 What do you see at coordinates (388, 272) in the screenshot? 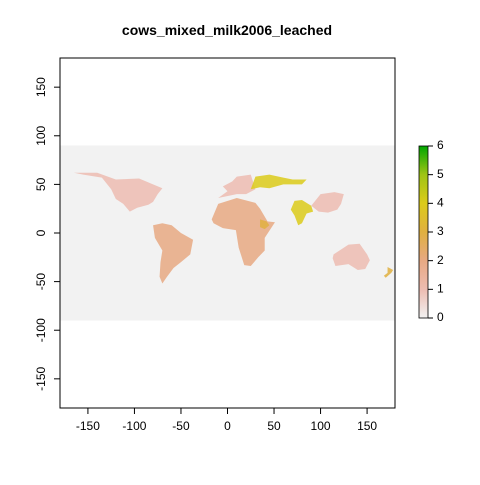
I see `region-new-zealand` at bounding box center [388, 272].